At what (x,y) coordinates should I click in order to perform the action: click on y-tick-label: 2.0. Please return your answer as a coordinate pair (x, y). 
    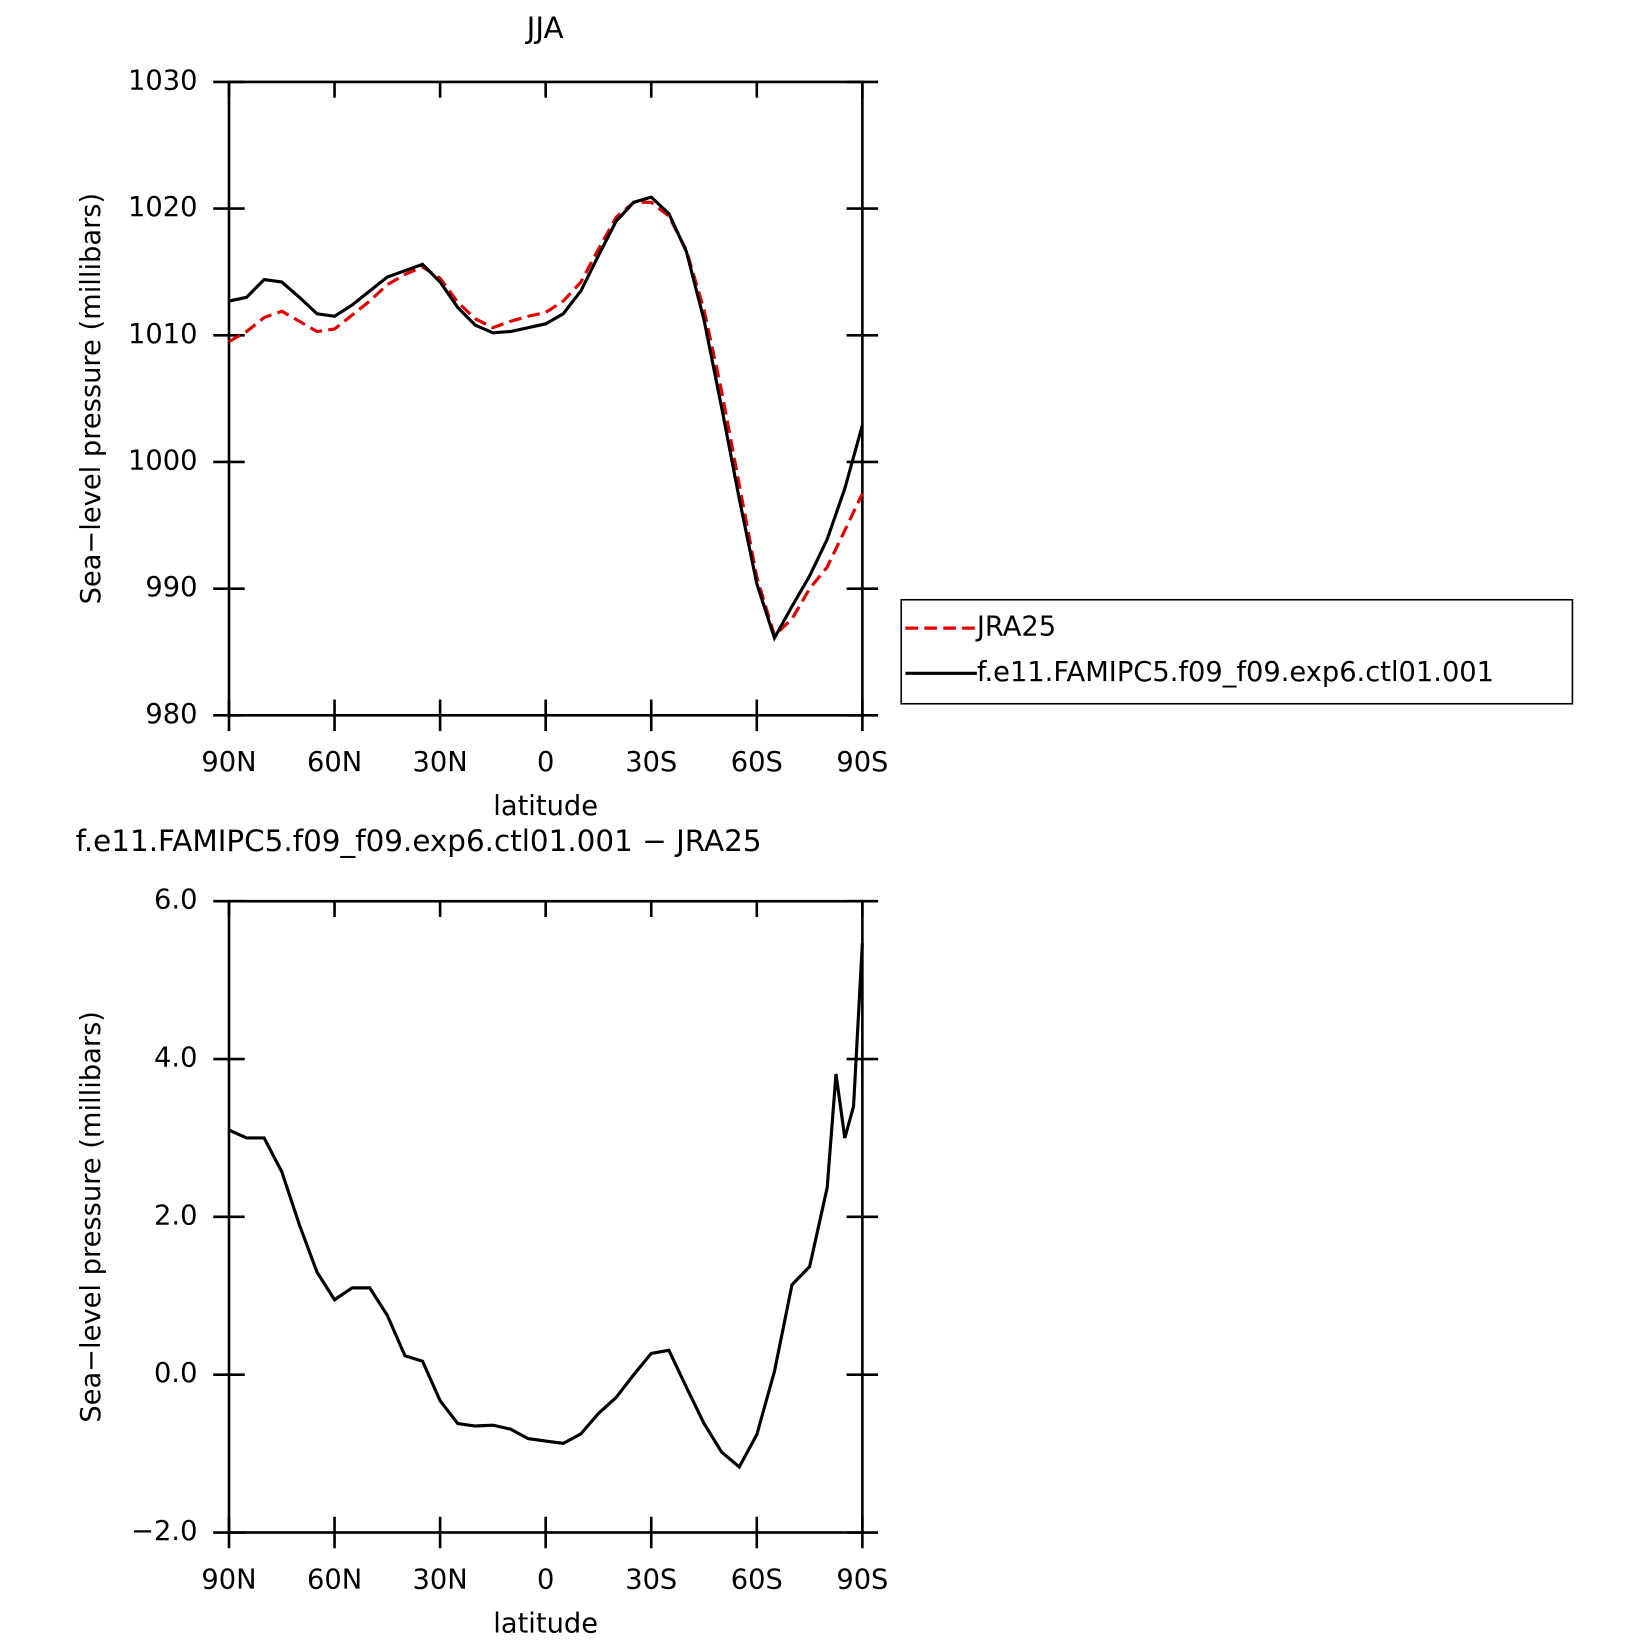
    Looking at the image, I should click on (175, 1215).